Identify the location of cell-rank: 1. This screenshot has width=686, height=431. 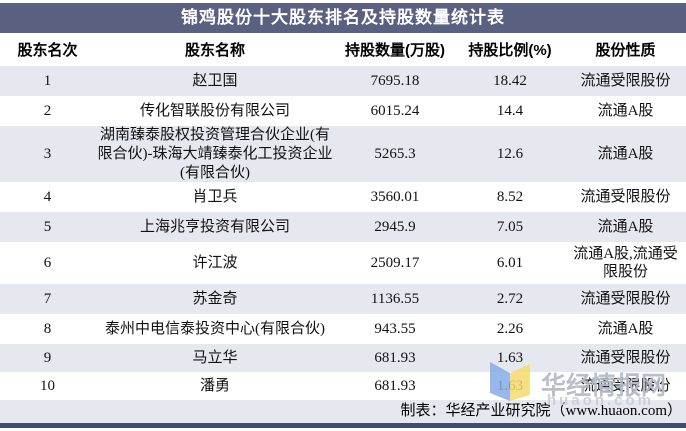
(47, 81).